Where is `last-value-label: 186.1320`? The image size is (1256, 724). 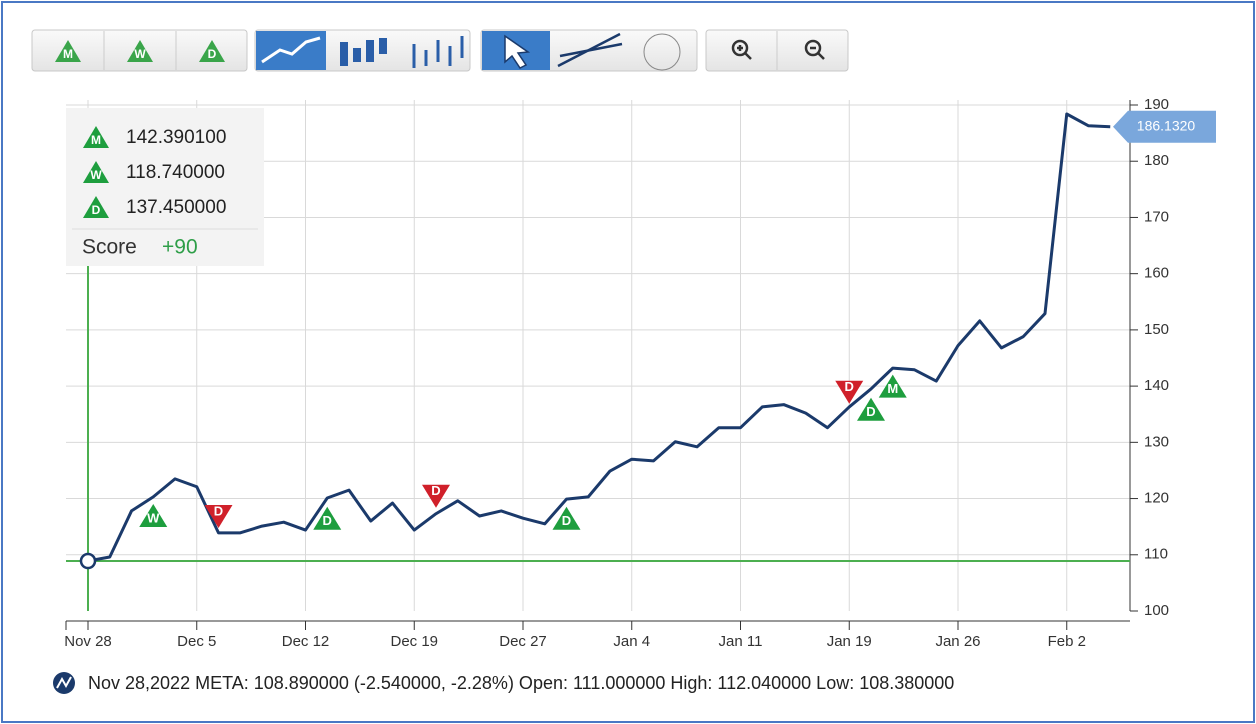 last-value-label: 186.1320 is located at coordinates (1166, 125).